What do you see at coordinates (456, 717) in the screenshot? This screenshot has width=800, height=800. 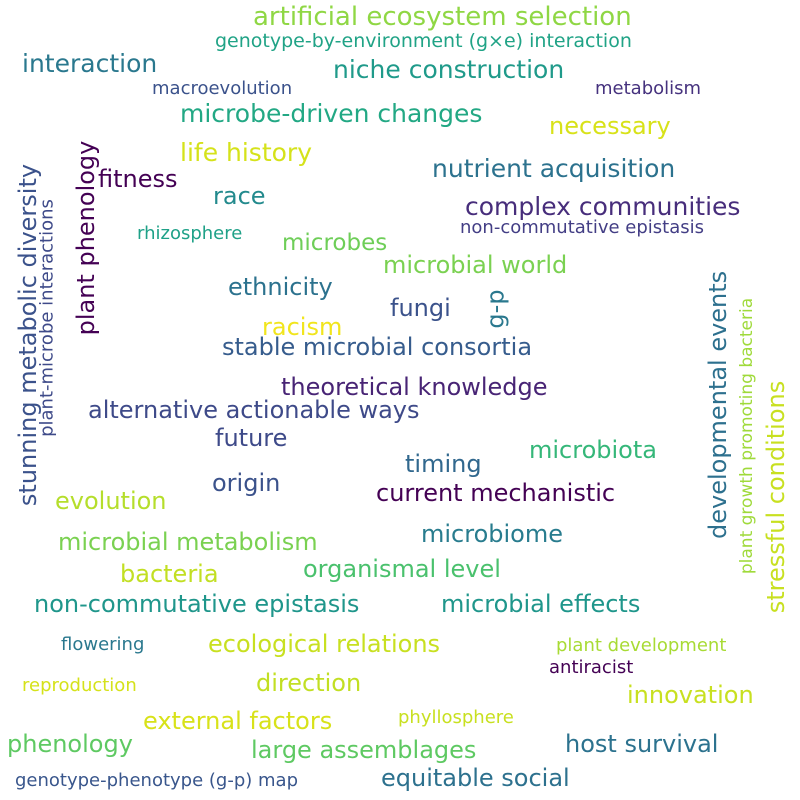 I see `word: phyllosphere` at bounding box center [456, 717].